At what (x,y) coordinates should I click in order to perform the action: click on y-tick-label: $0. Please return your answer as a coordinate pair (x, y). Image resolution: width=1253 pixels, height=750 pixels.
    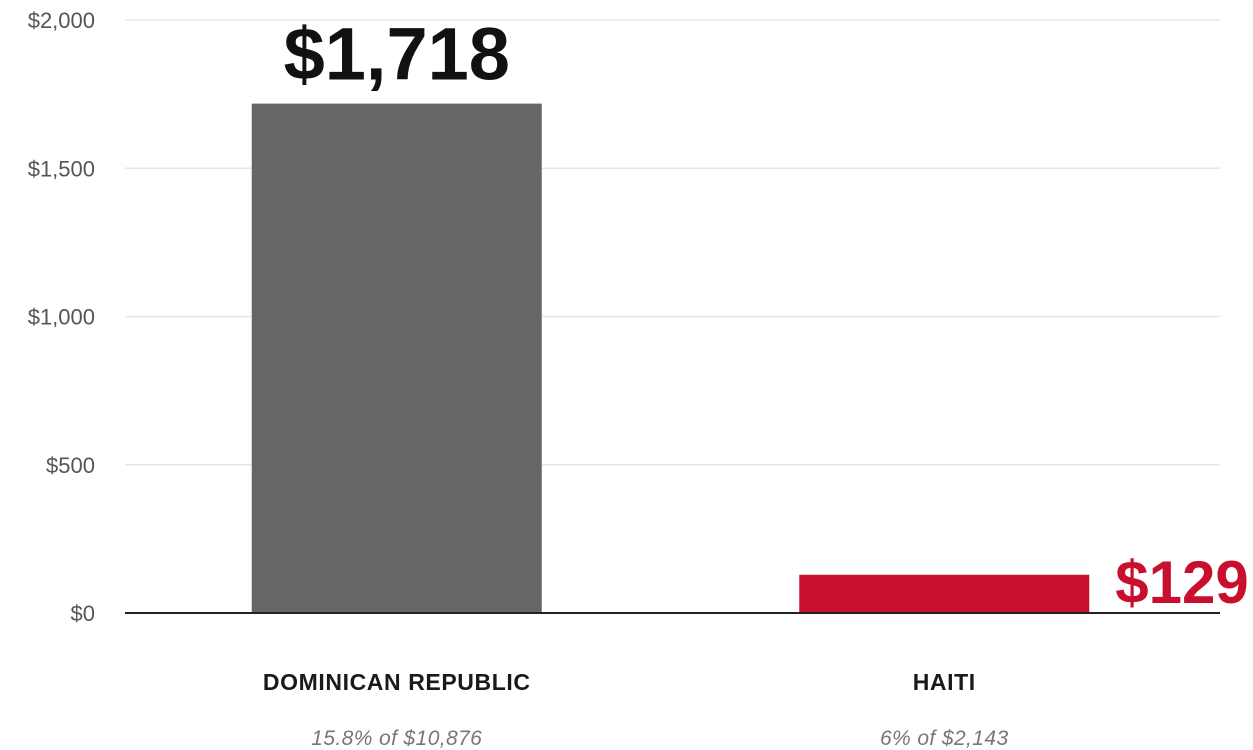
    Looking at the image, I should click on (83, 613).